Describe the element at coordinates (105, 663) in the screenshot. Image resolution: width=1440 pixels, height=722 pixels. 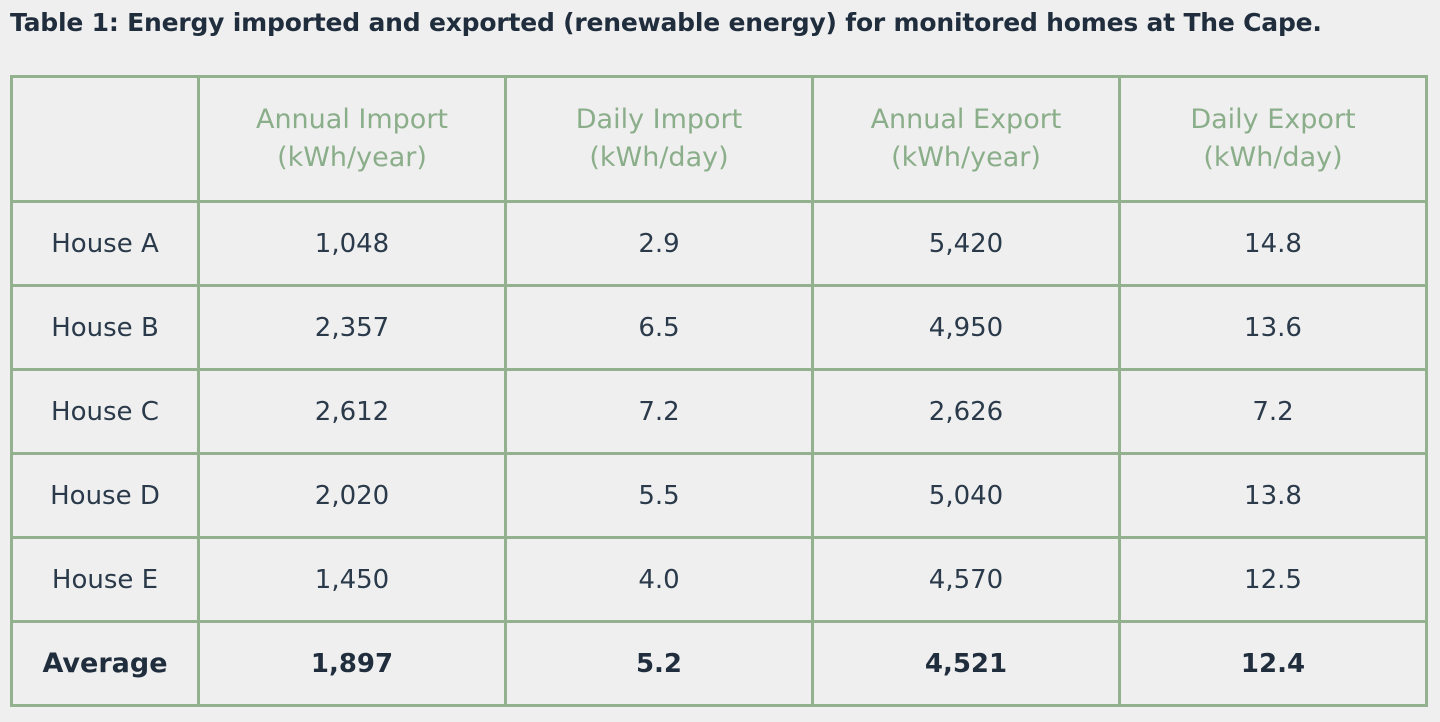
I see `row-label: Average` at that location.